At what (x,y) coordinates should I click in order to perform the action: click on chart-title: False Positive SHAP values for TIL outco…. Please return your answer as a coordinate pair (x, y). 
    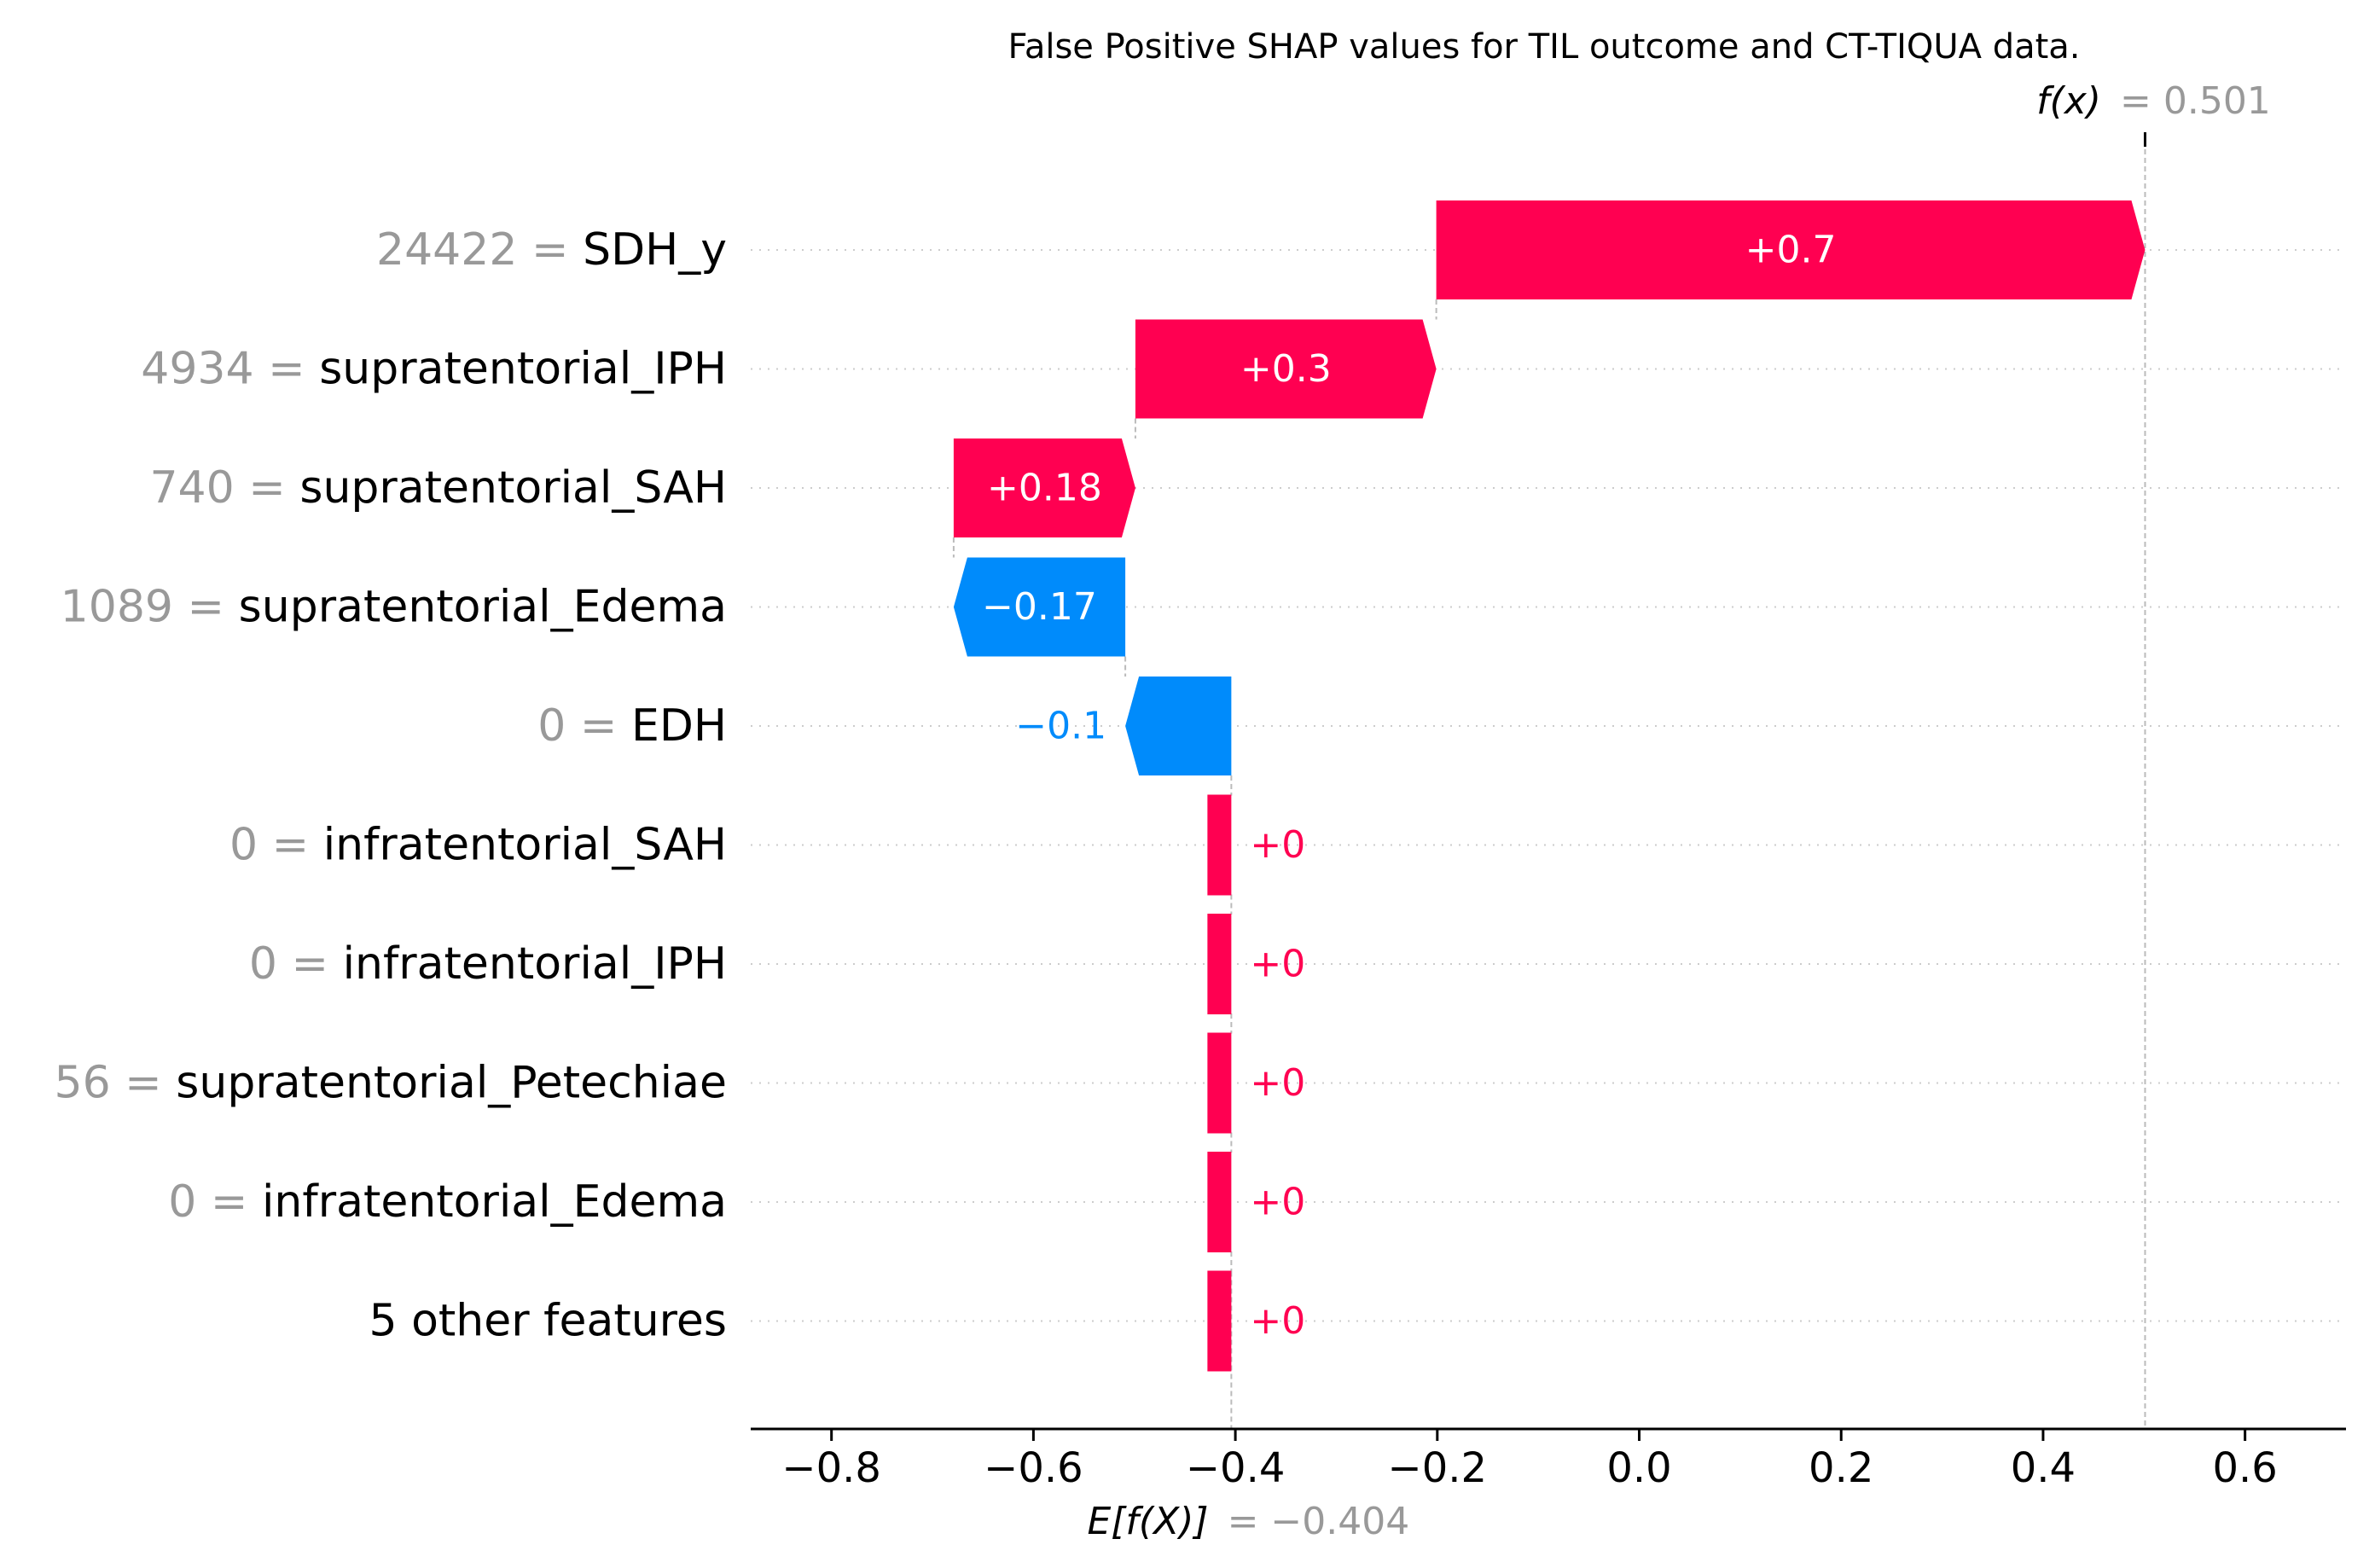
    Looking at the image, I should click on (1543, 47).